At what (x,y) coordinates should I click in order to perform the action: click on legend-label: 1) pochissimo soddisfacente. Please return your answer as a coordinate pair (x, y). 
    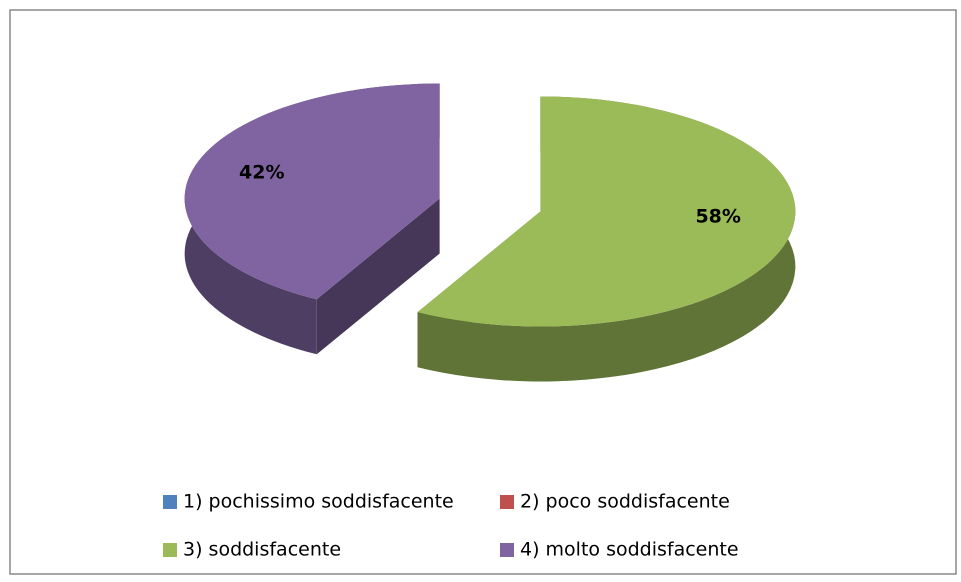
    Looking at the image, I should click on (318, 502).